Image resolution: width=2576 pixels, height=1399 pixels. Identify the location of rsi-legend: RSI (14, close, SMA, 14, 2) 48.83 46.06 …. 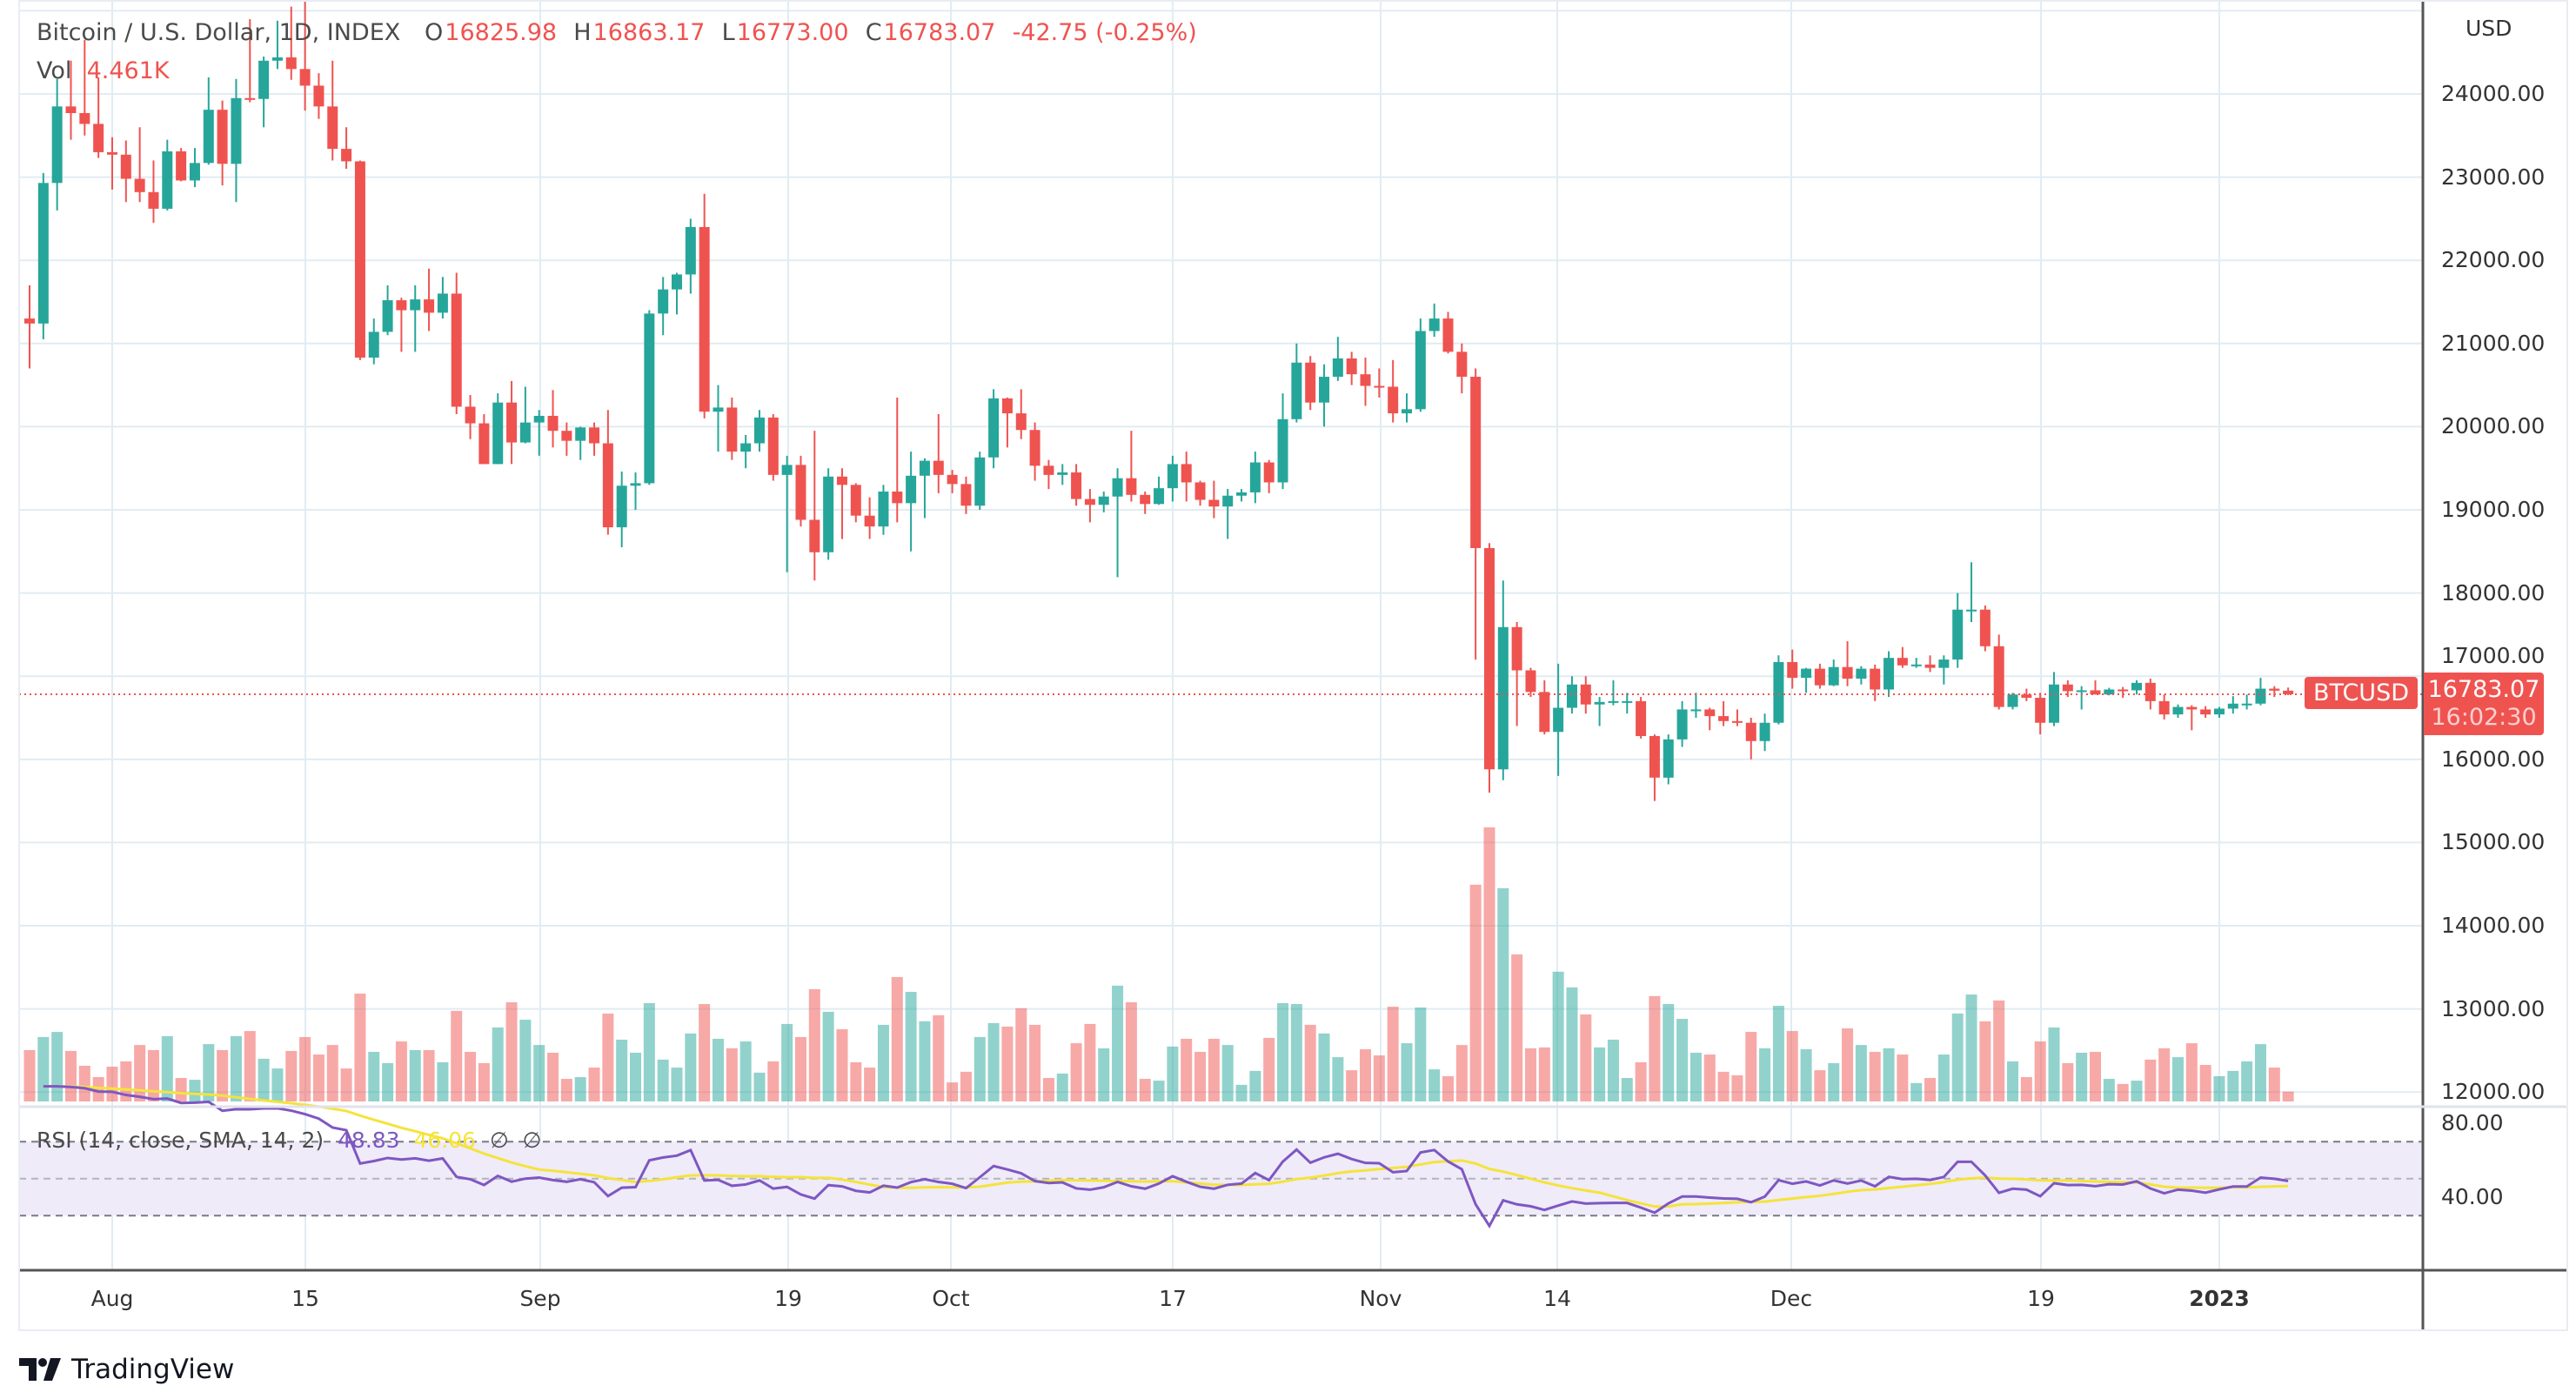
(289, 1140).